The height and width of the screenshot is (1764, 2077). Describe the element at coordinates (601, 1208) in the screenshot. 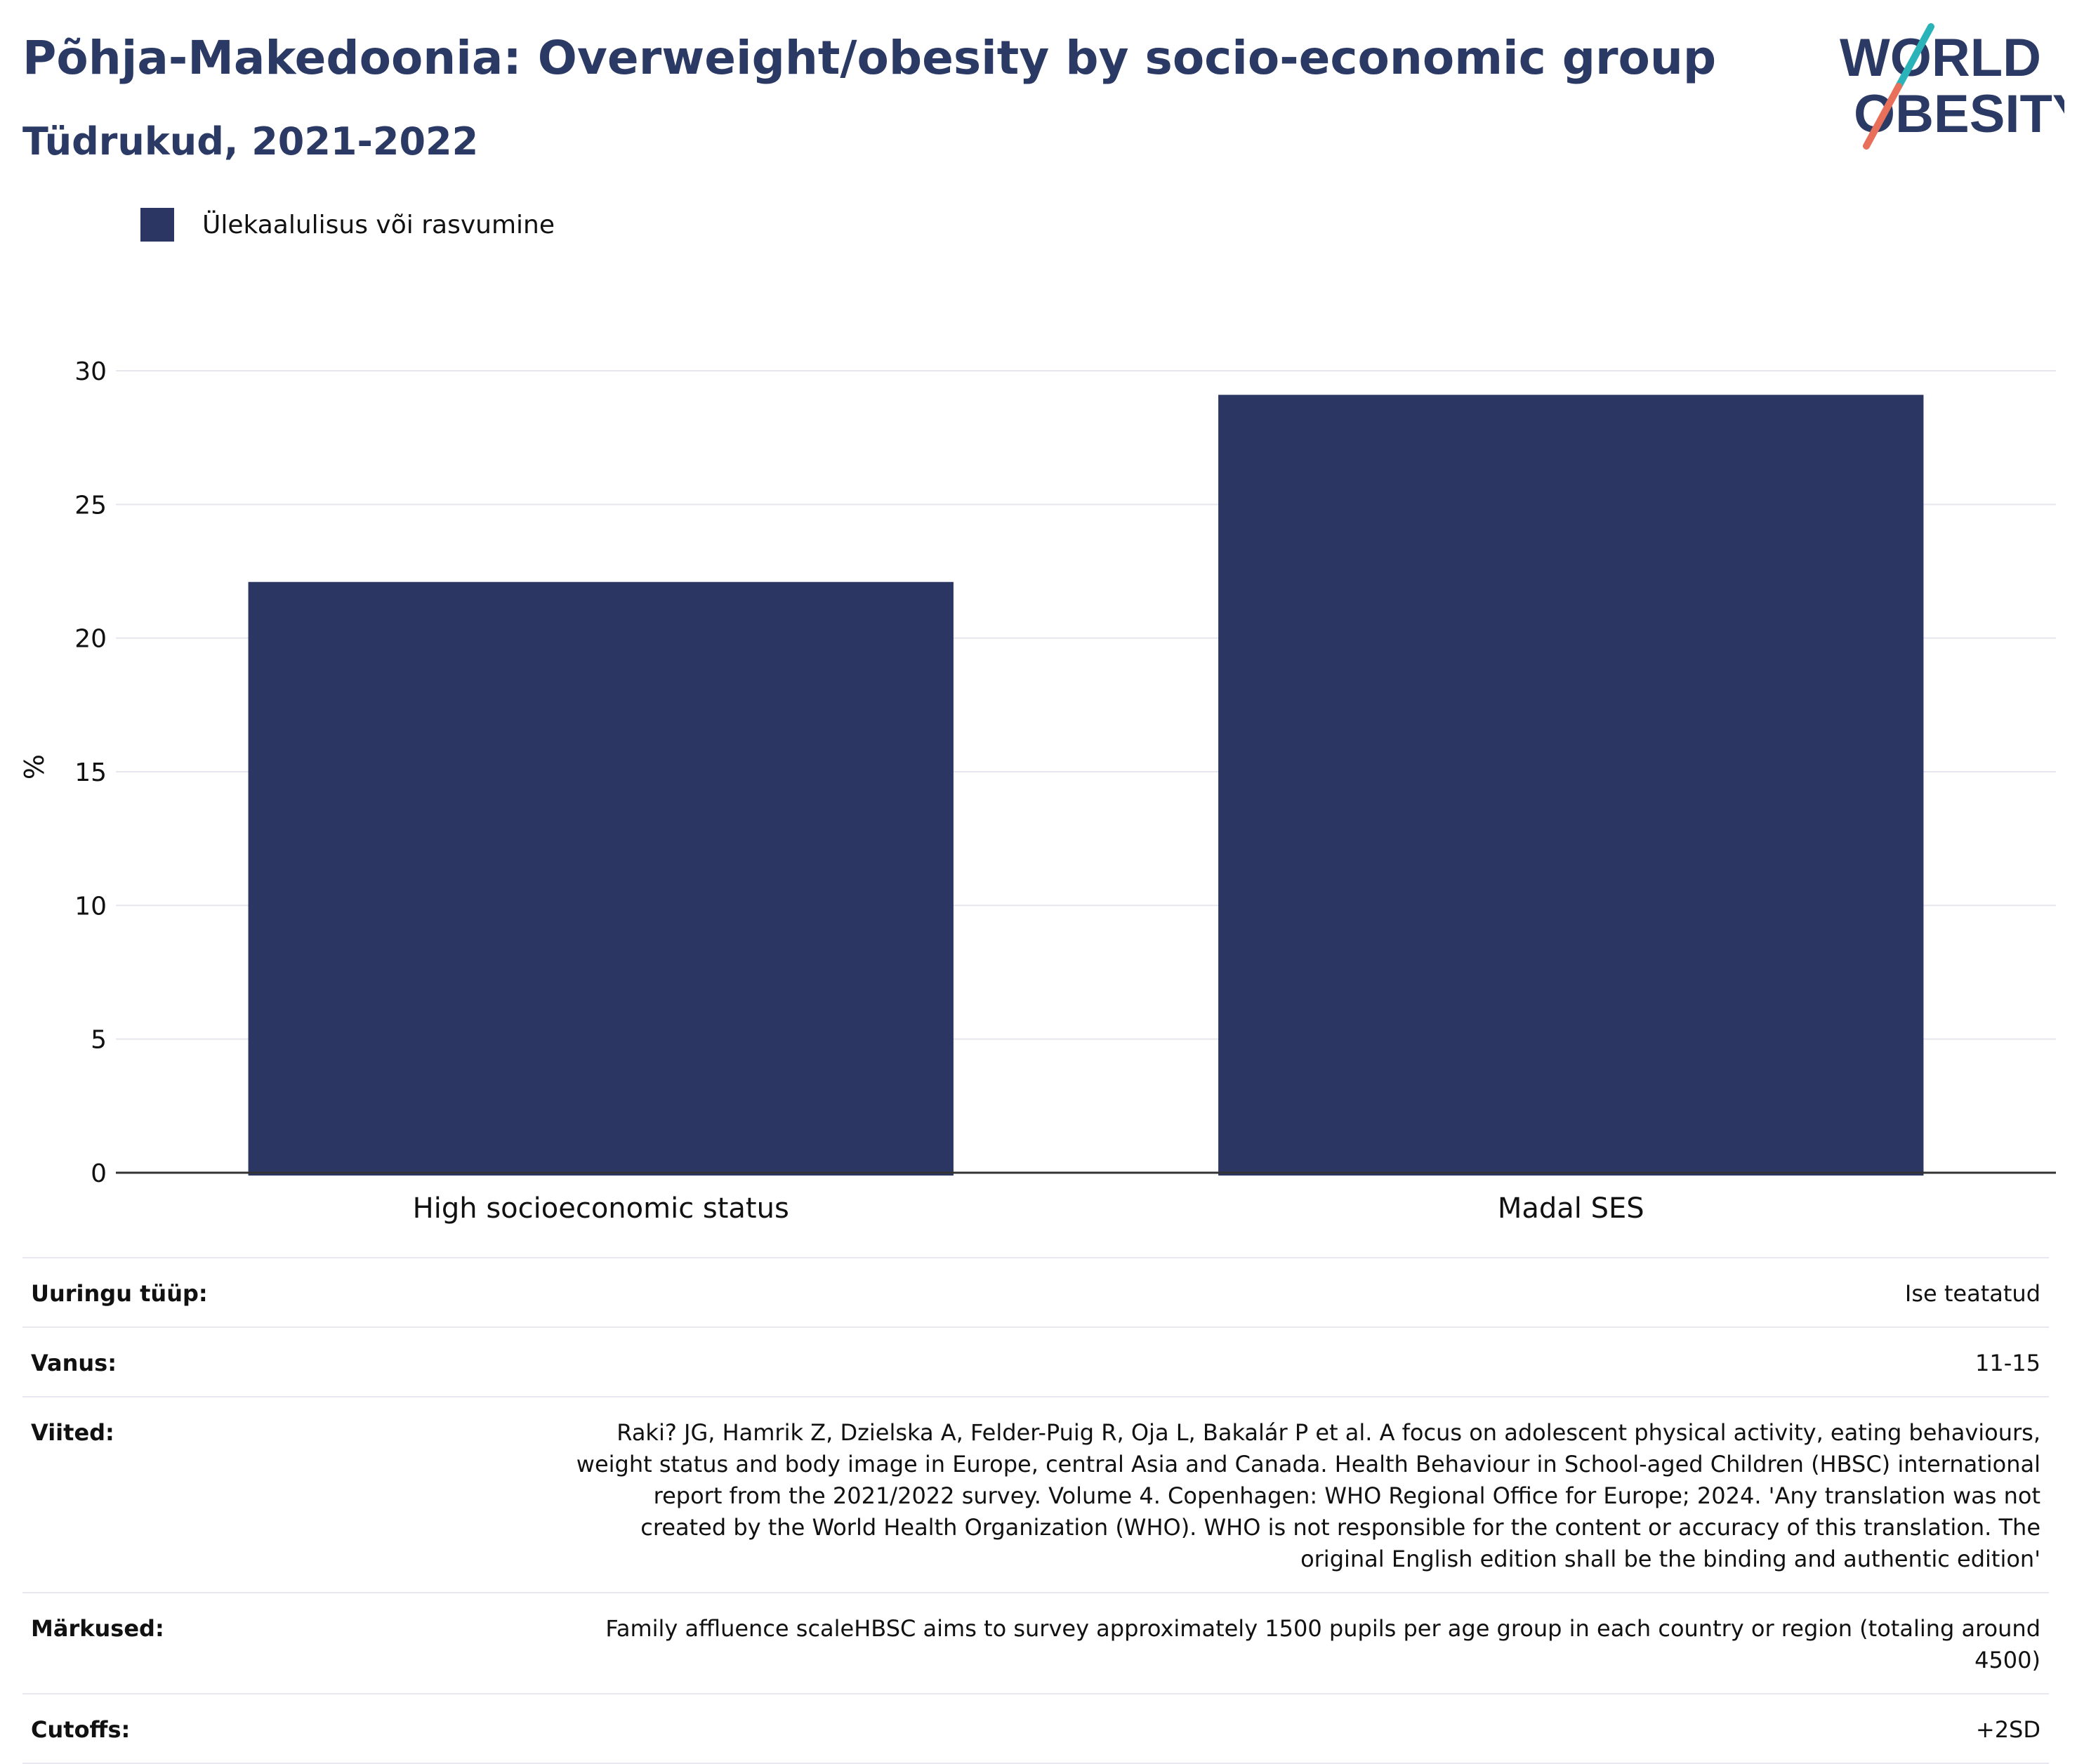

I see `x-tick-label: High socioeconomic status` at that location.